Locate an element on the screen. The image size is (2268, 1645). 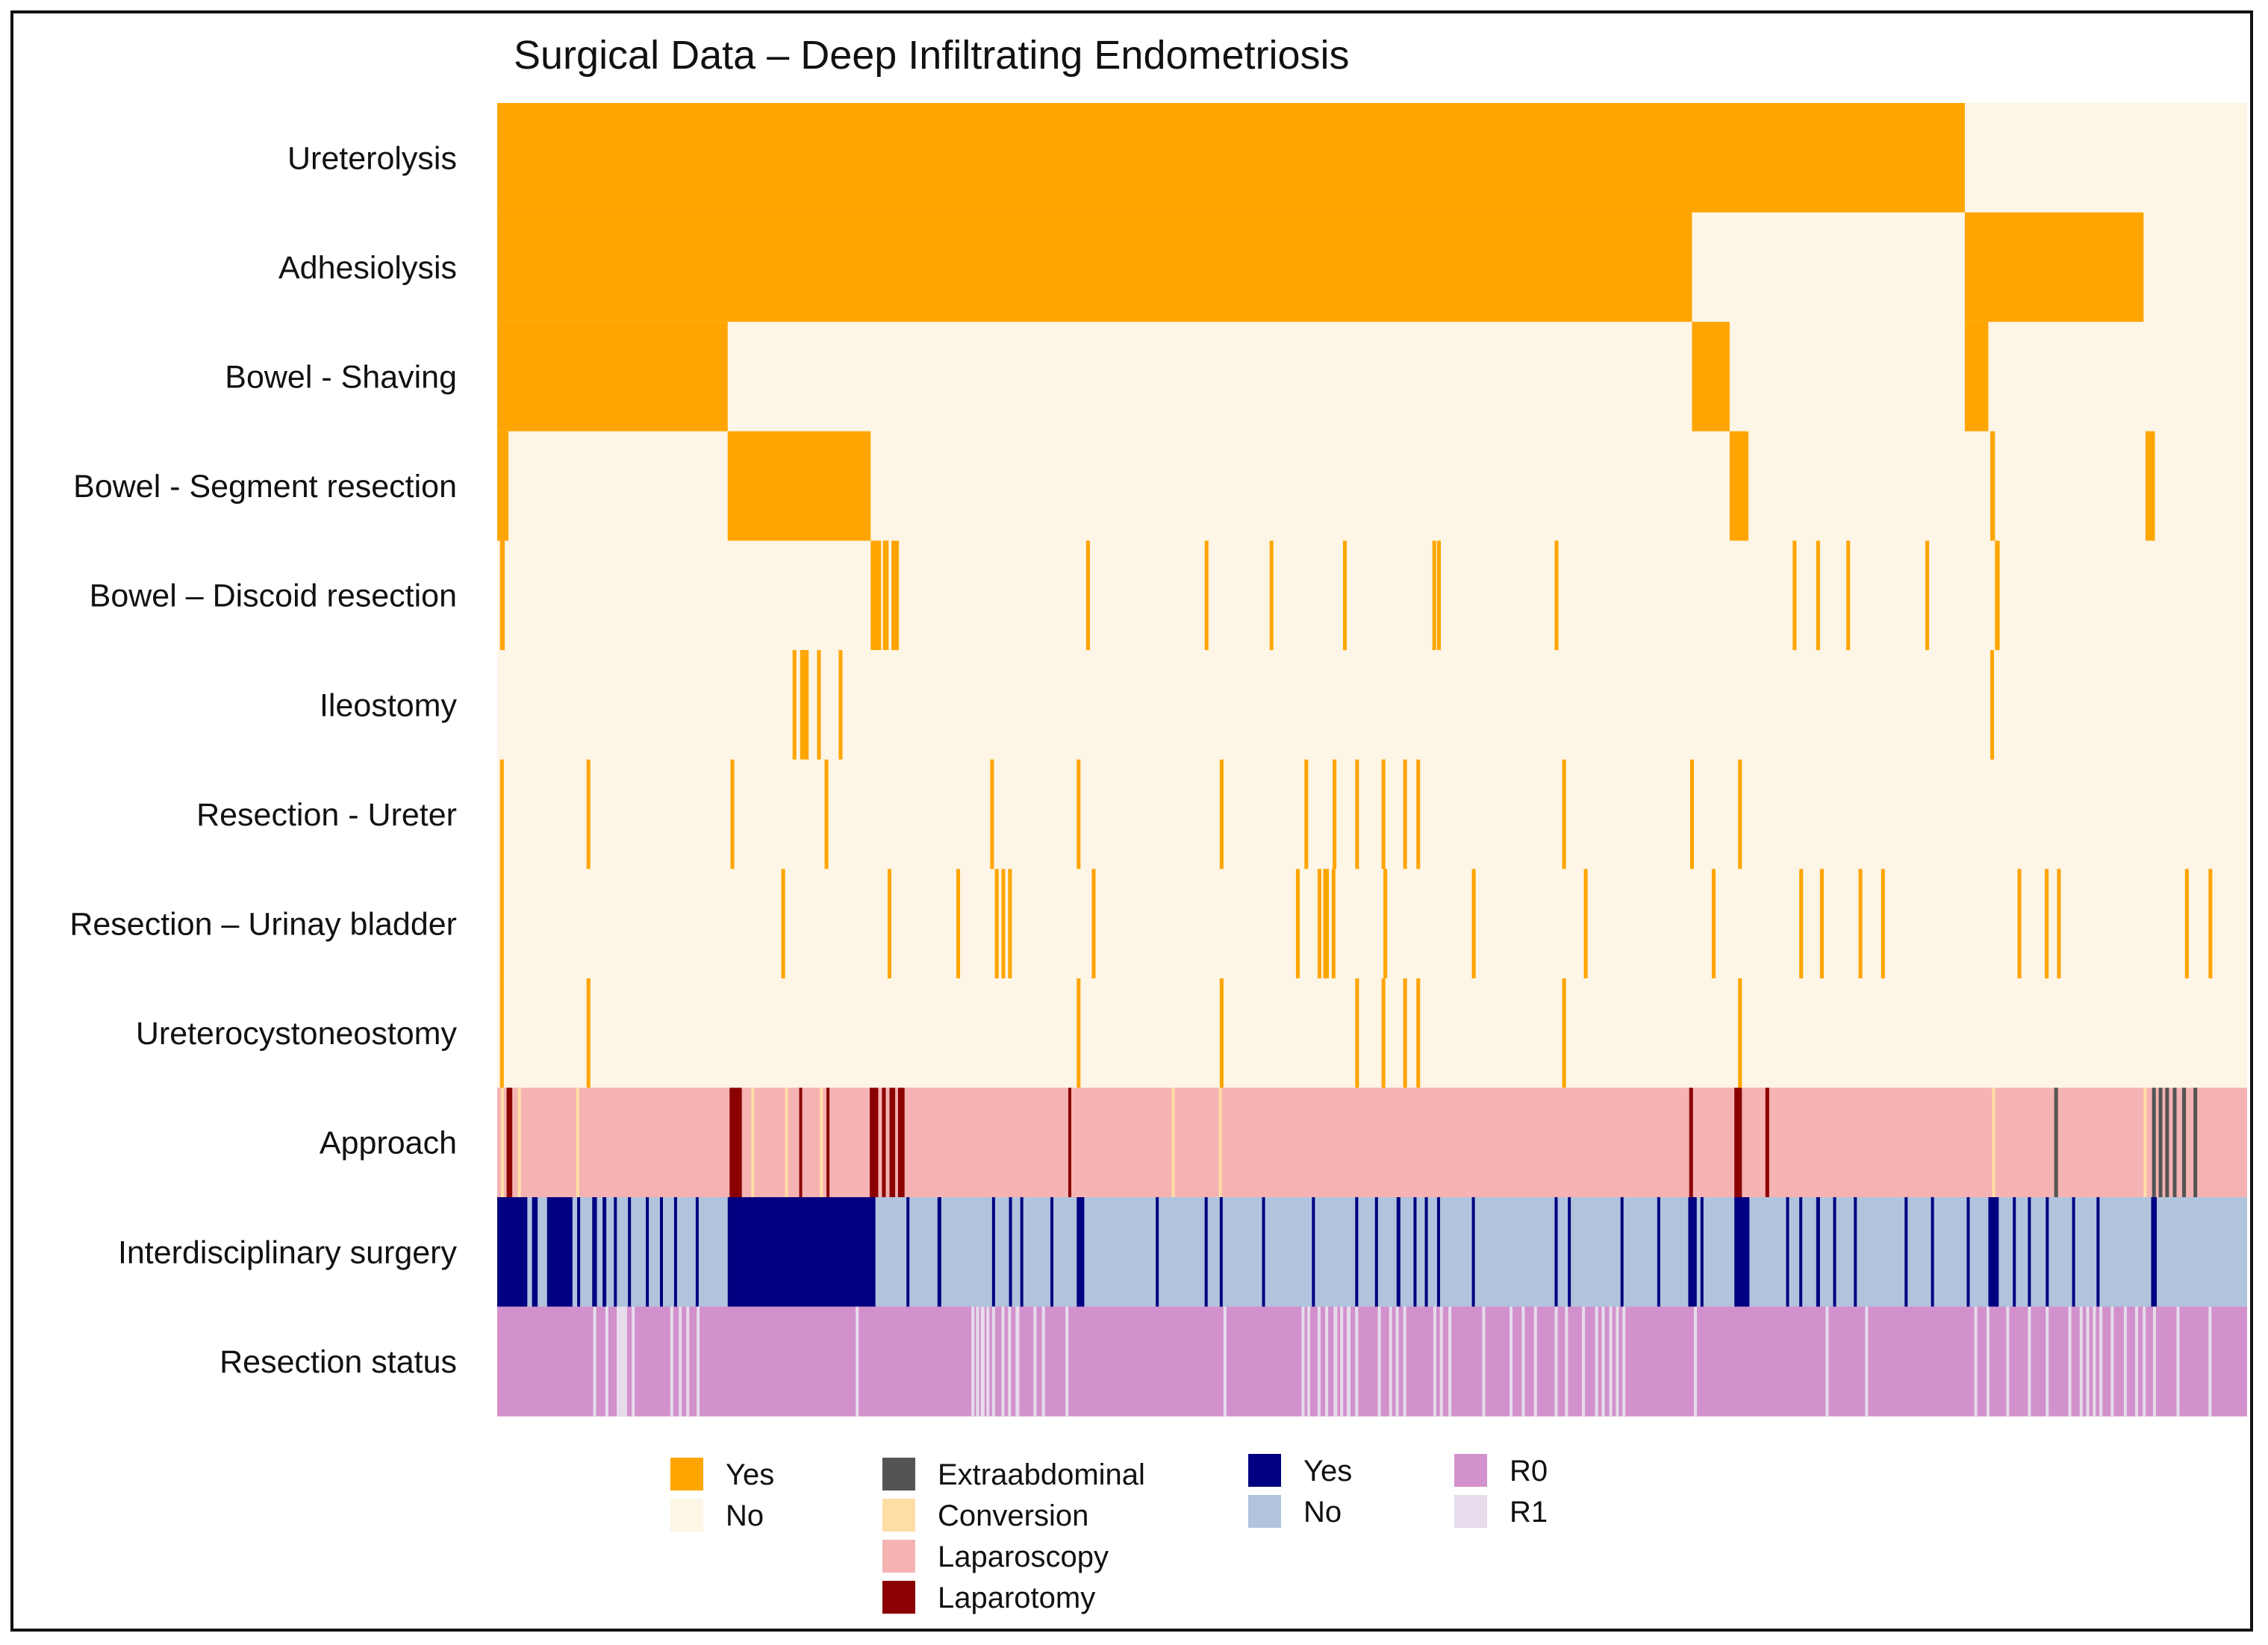
heatmap-row-bowel-discoid-resection is located at coordinates (1372, 595).